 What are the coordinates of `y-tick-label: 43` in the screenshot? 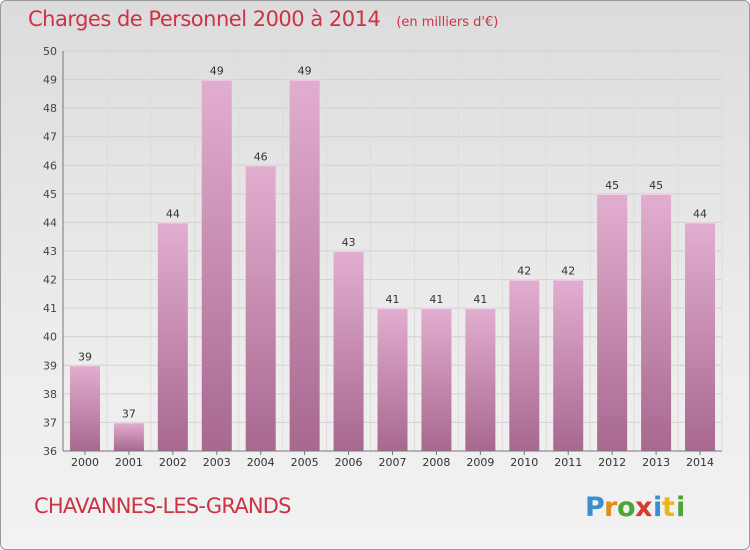 It's located at (50, 251).